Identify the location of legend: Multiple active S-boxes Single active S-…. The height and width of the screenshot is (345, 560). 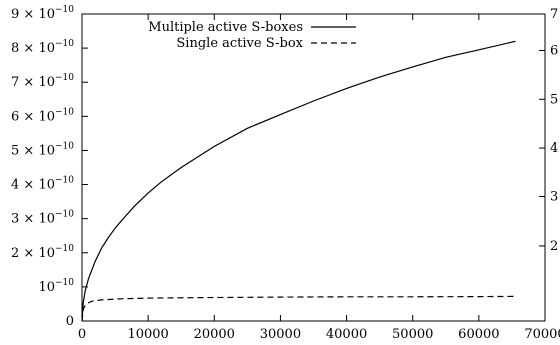
(252, 35).